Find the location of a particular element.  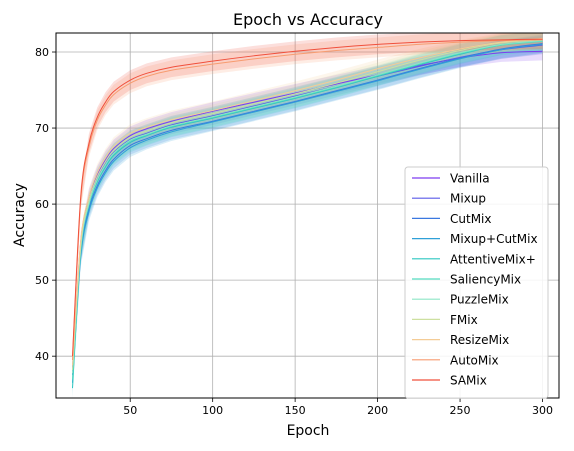

legend-label-resizemix: ResizeMix is located at coordinates (479, 340).